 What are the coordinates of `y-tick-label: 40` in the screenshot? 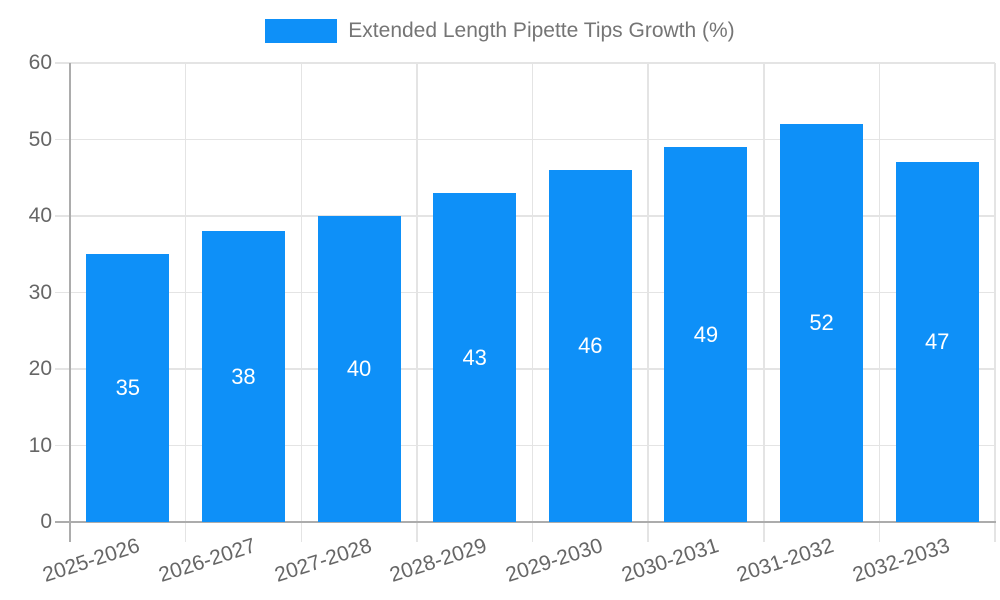 It's located at (40, 215).